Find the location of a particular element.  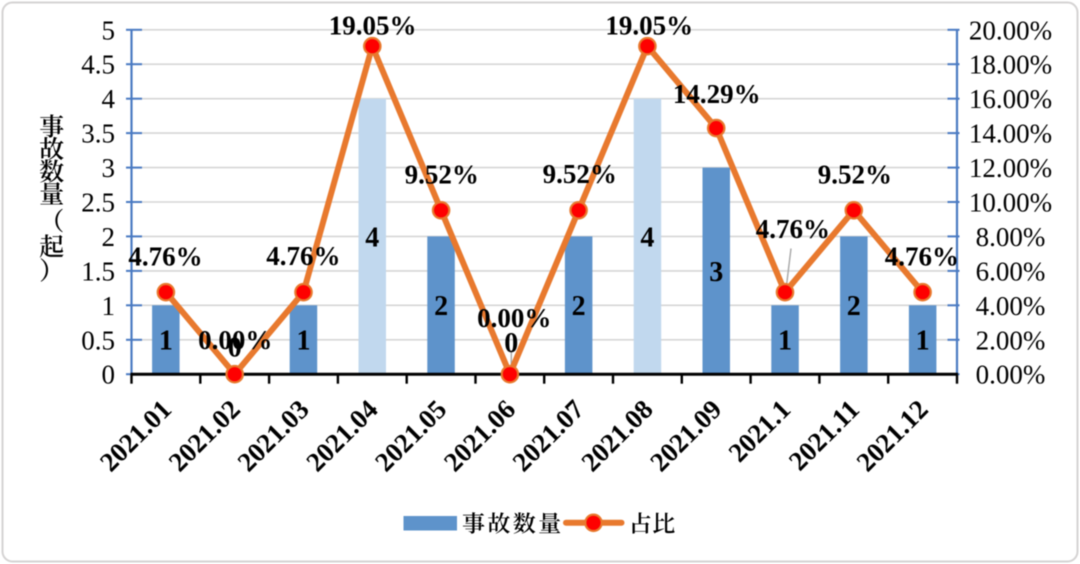

svg-text: 2.5 is located at coordinates (98, 203).